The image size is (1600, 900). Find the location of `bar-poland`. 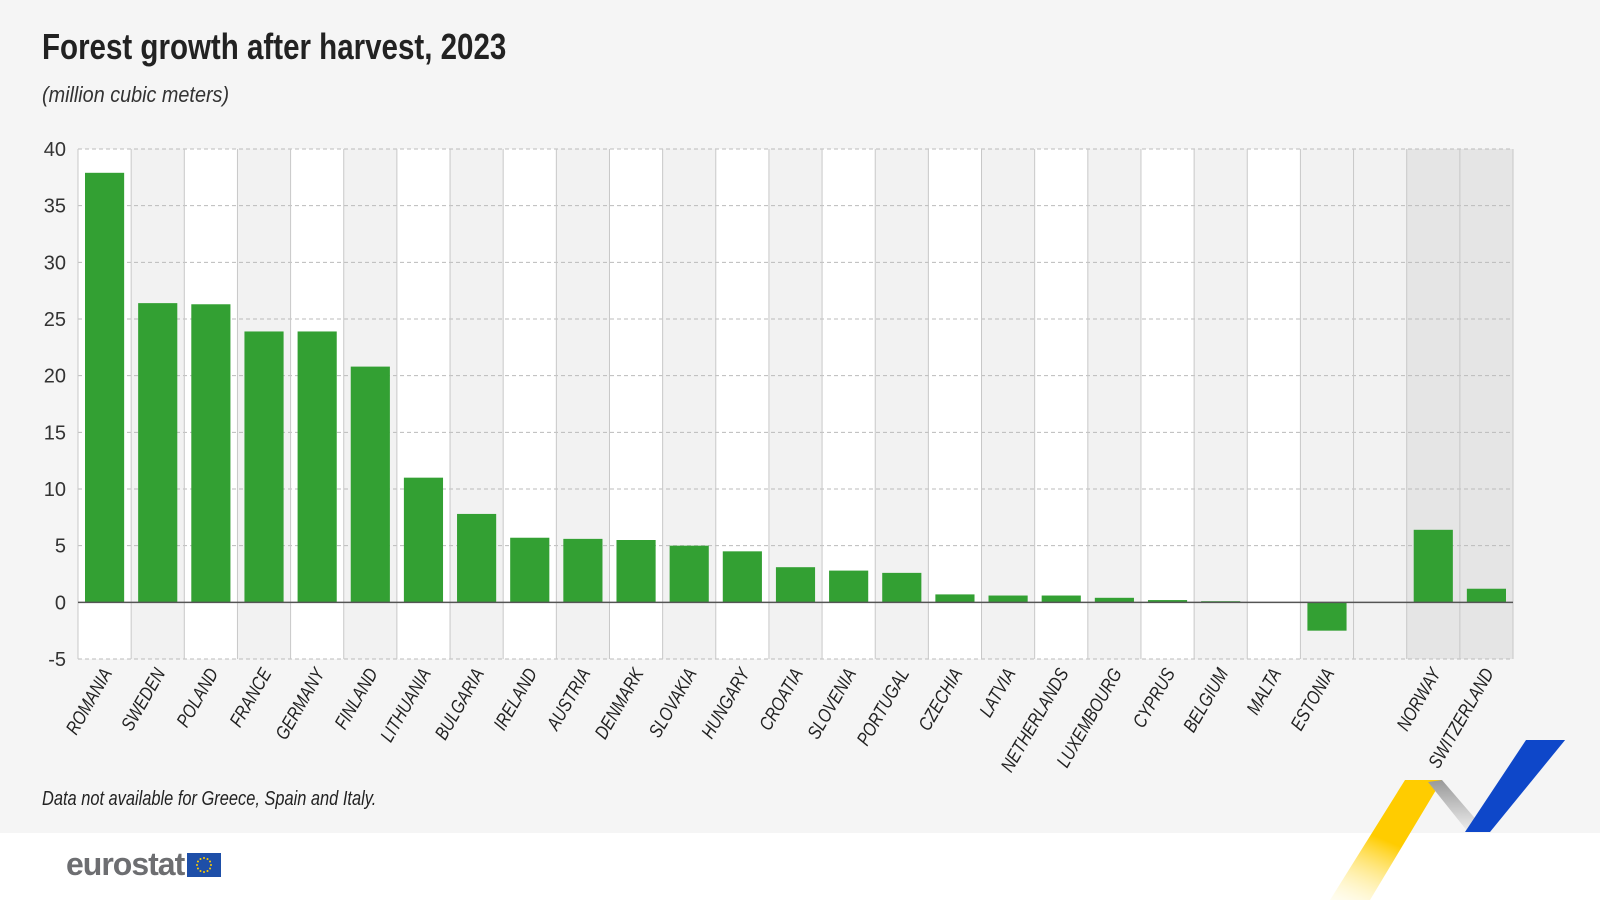

bar-poland is located at coordinates (211, 453).